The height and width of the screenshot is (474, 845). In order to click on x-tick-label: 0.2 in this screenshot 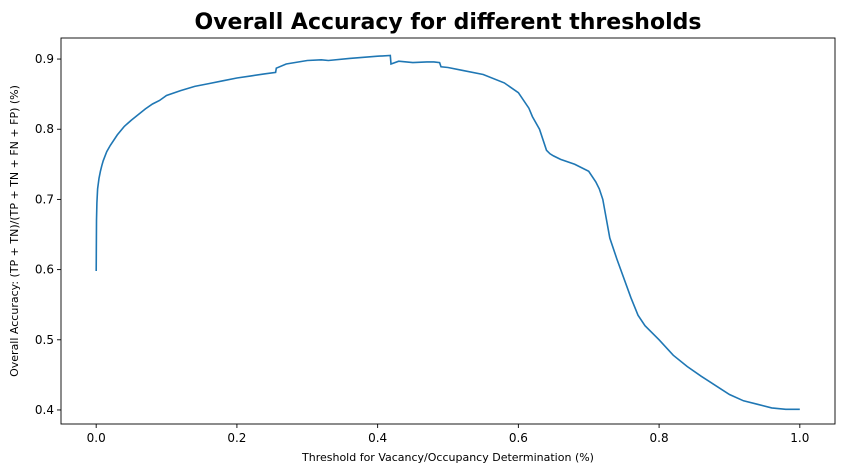, I will do `click(236, 438)`.